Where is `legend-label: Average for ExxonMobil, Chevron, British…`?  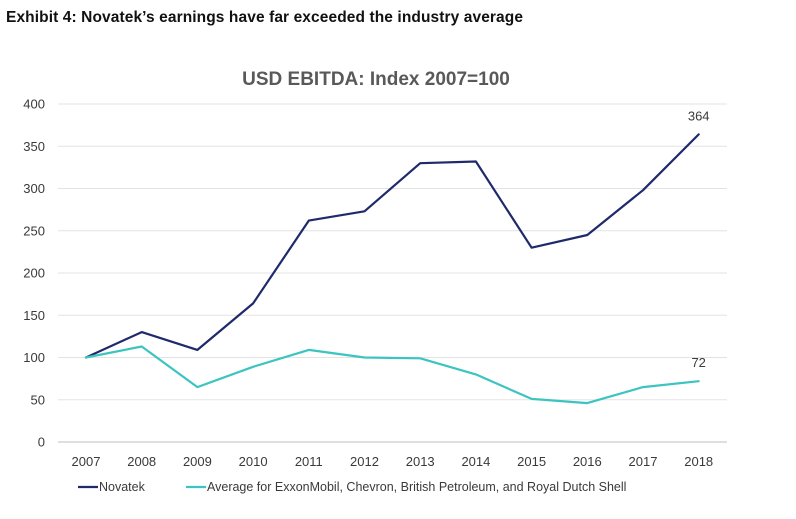
legend-label: Average for ExxonMobil, Chevron, British… is located at coordinates (416, 487).